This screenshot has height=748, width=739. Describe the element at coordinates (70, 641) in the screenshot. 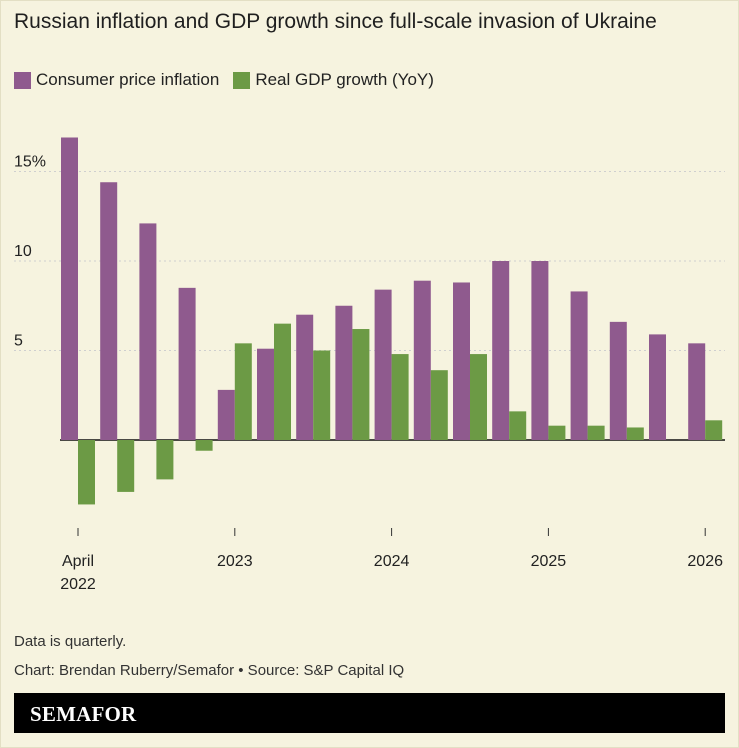

I see `footnote-data-frequency: Data is quarterly.` at that location.